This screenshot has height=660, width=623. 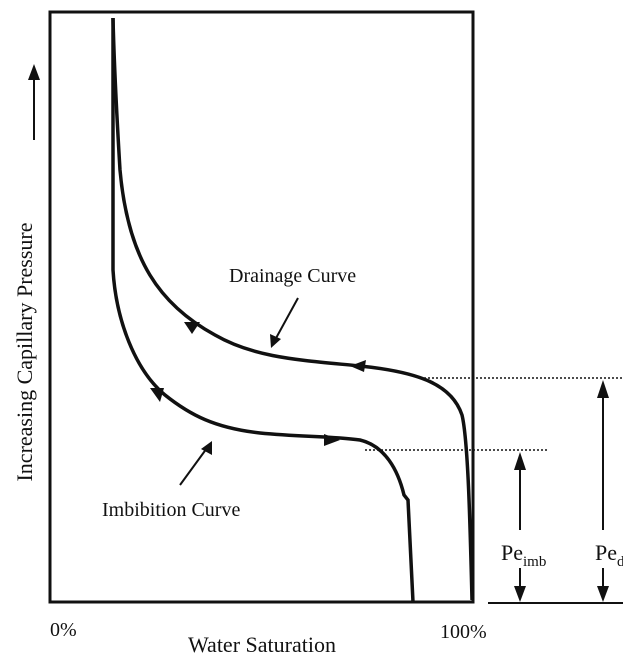 I want to click on y-axis-label: Increasing Capillary Pressure, so click(x=24, y=351).